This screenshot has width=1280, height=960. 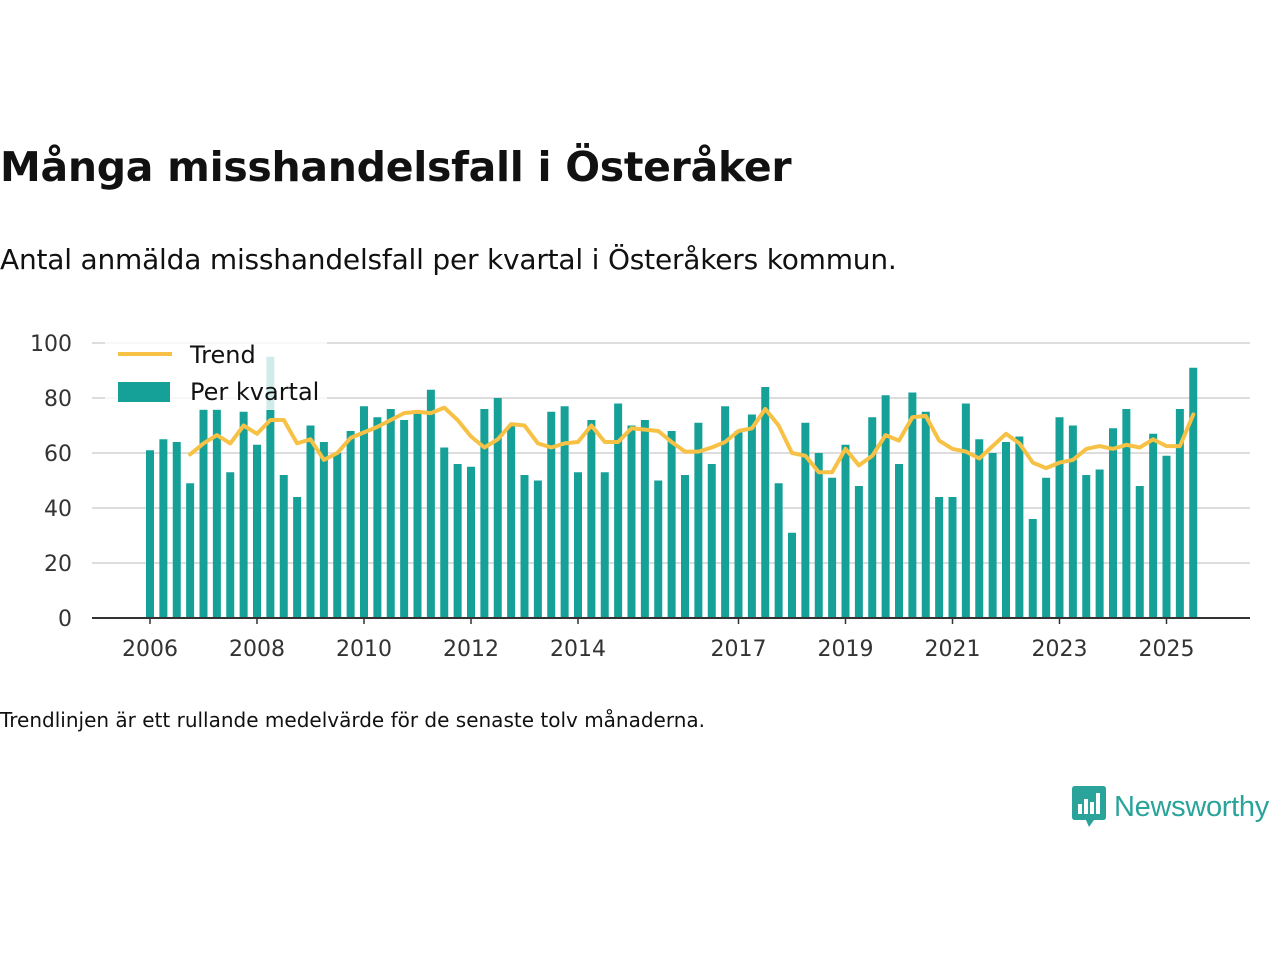 What do you see at coordinates (58, 509) in the screenshot?
I see `y-tick-label: 40` at bounding box center [58, 509].